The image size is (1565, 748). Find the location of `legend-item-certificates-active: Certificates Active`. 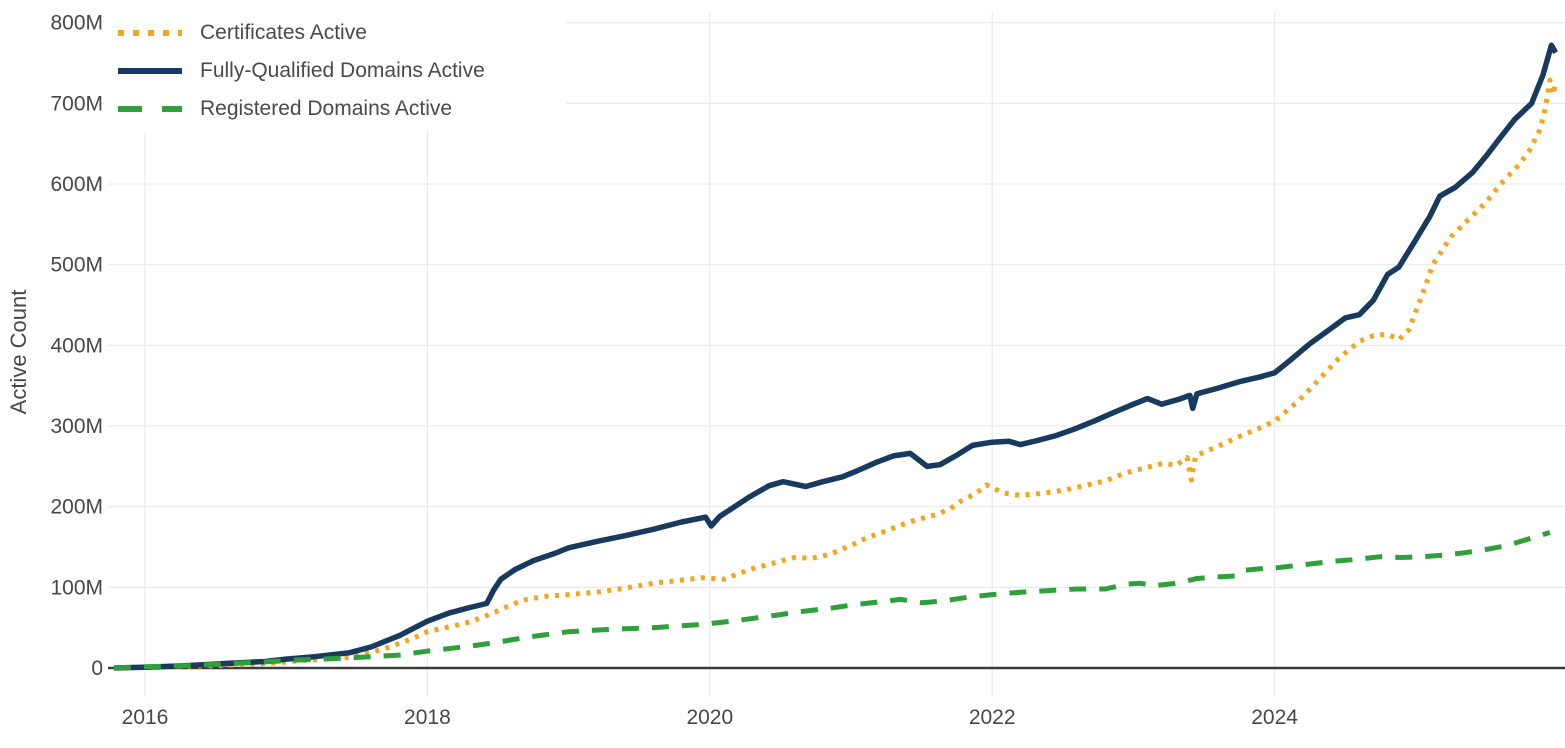

legend-item-certificates-active: Certificates Active is located at coordinates (336, 33).